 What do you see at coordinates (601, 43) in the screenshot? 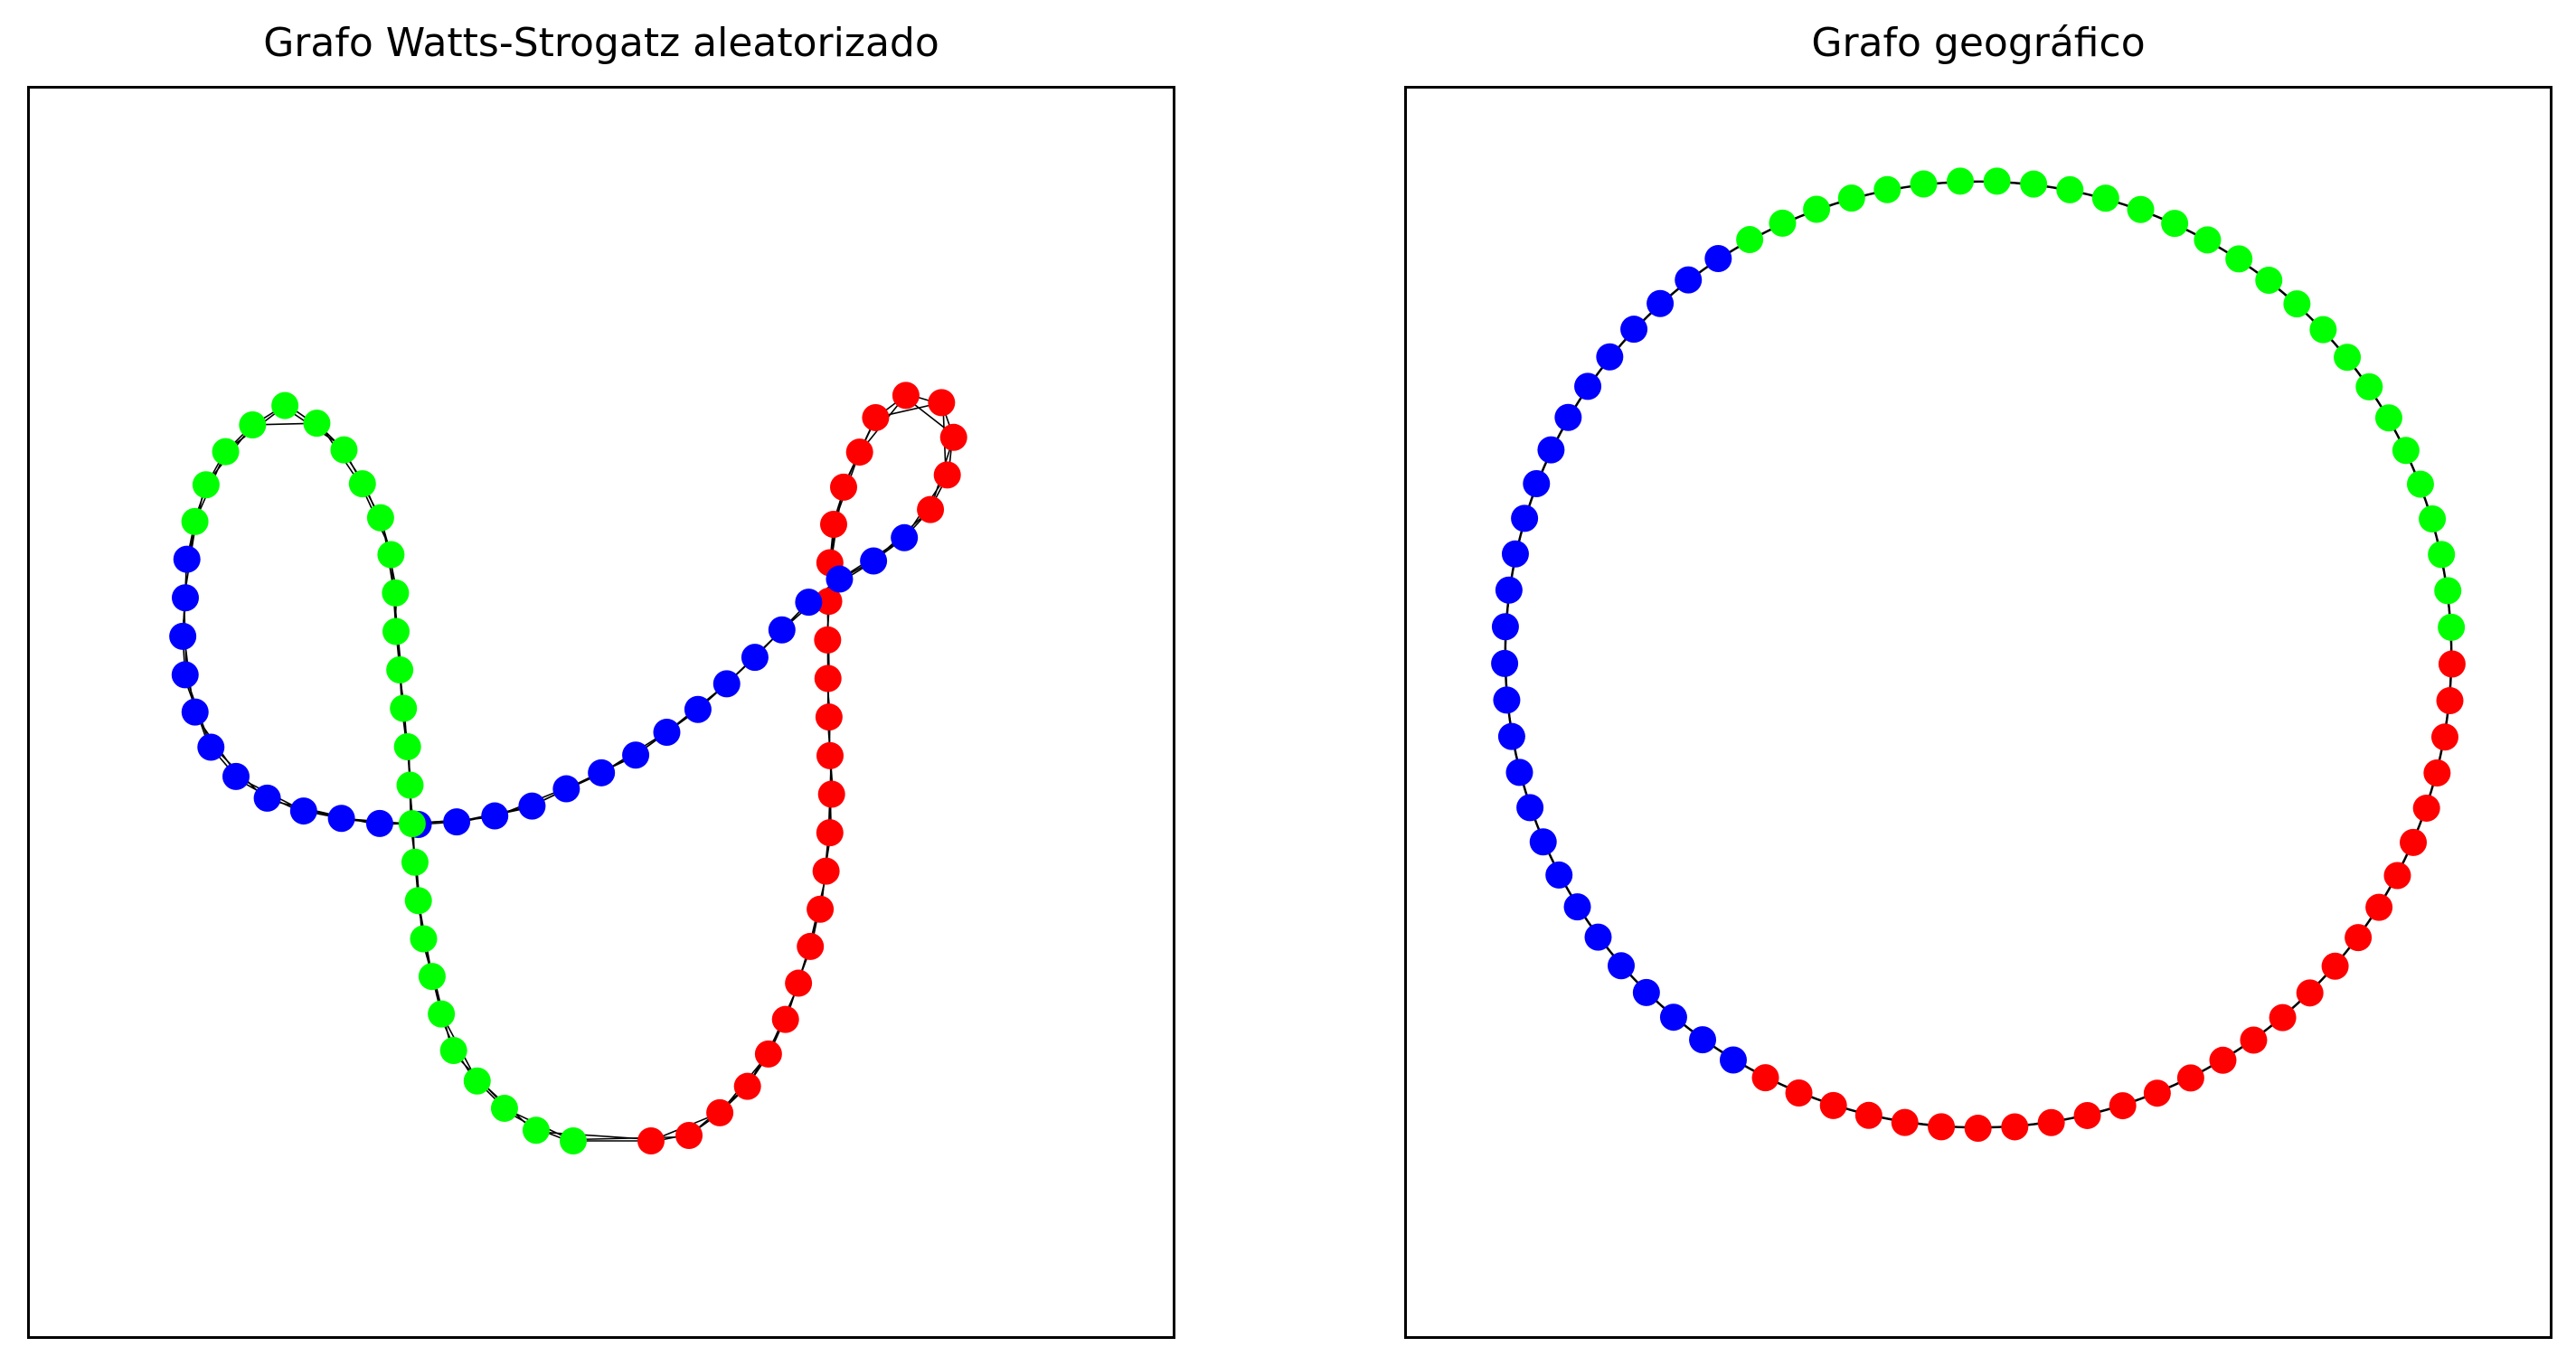
I see `left-panel-title: Grafo Watts-Strogatz aleatorizado` at bounding box center [601, 43].